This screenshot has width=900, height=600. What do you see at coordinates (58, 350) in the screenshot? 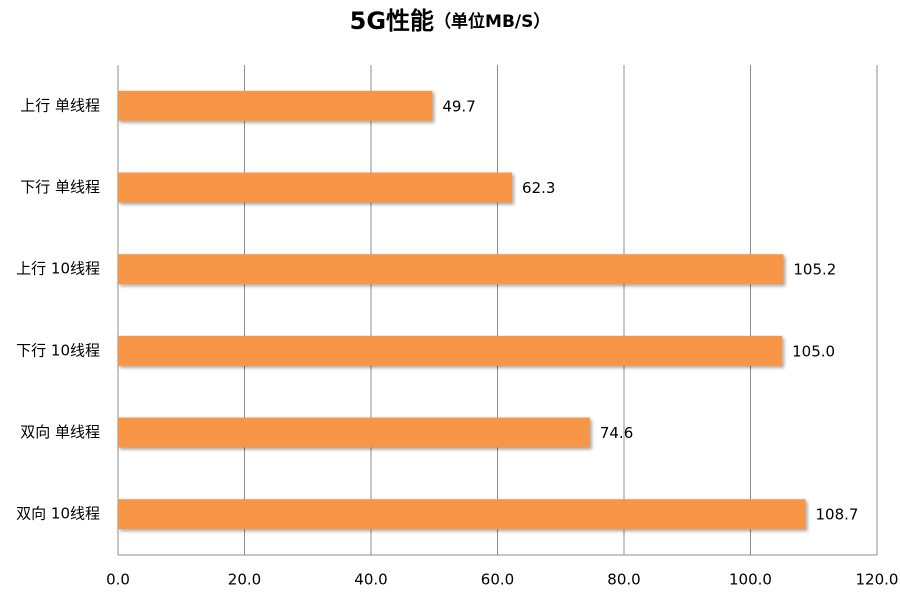
I see `y-tick-label: 下行 10线程` at bounding box center [58, 350].